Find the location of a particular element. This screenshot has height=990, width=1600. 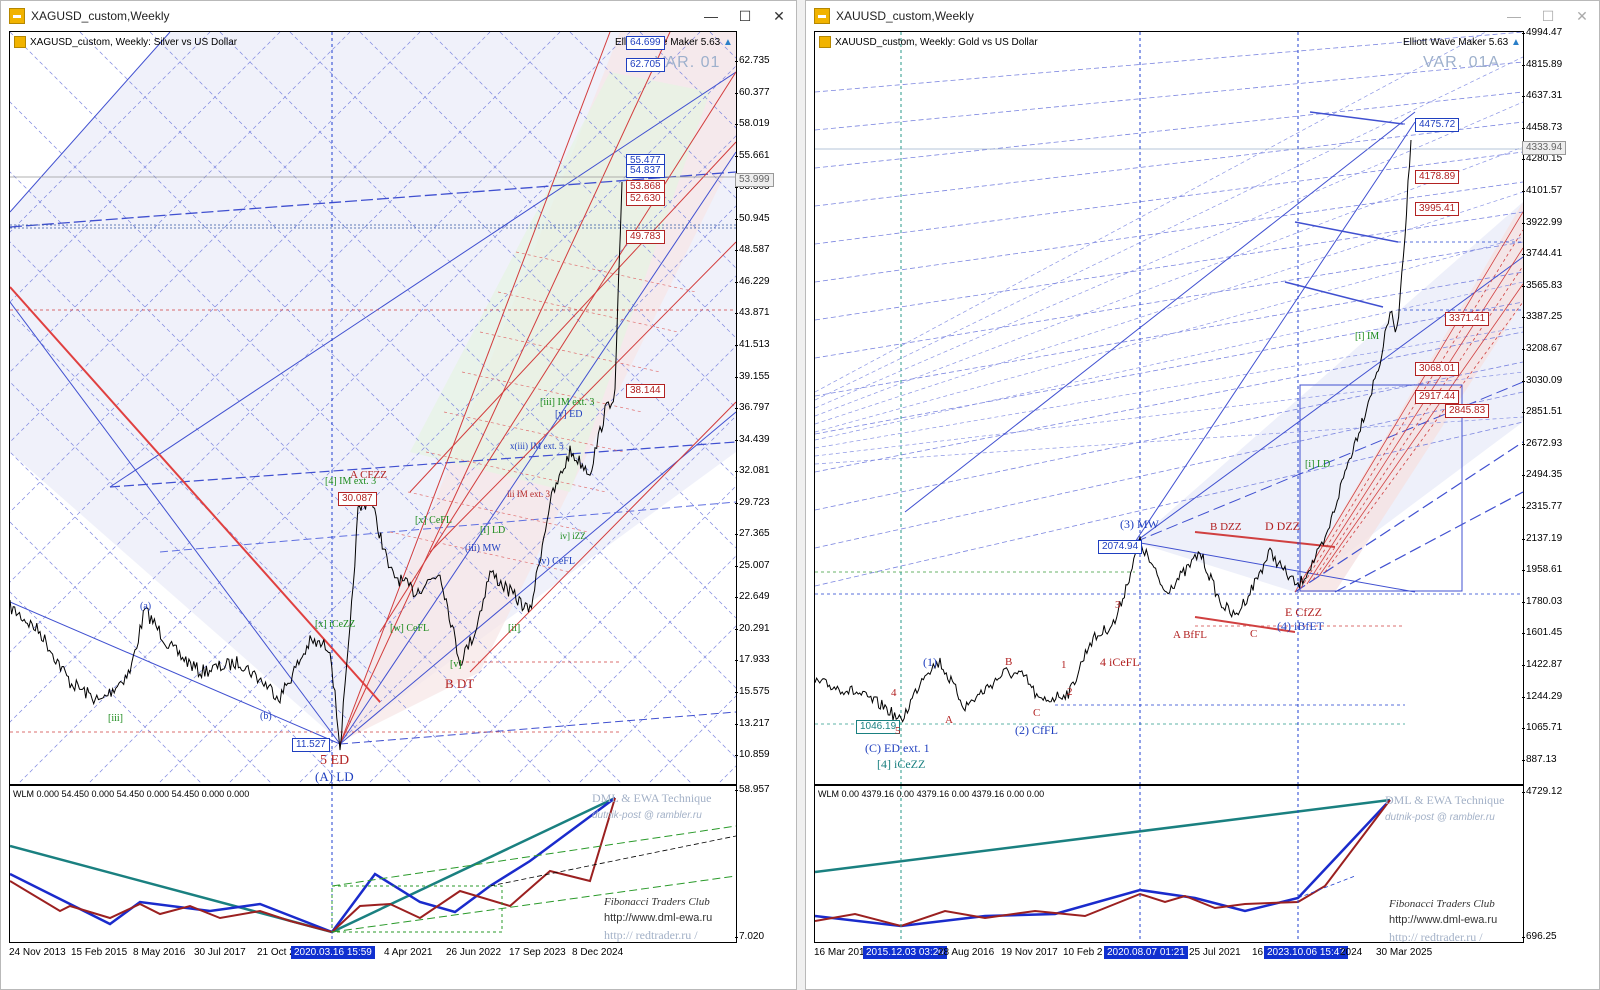

variant-label: VAR. 01A is located at coordinates (1462, 62).